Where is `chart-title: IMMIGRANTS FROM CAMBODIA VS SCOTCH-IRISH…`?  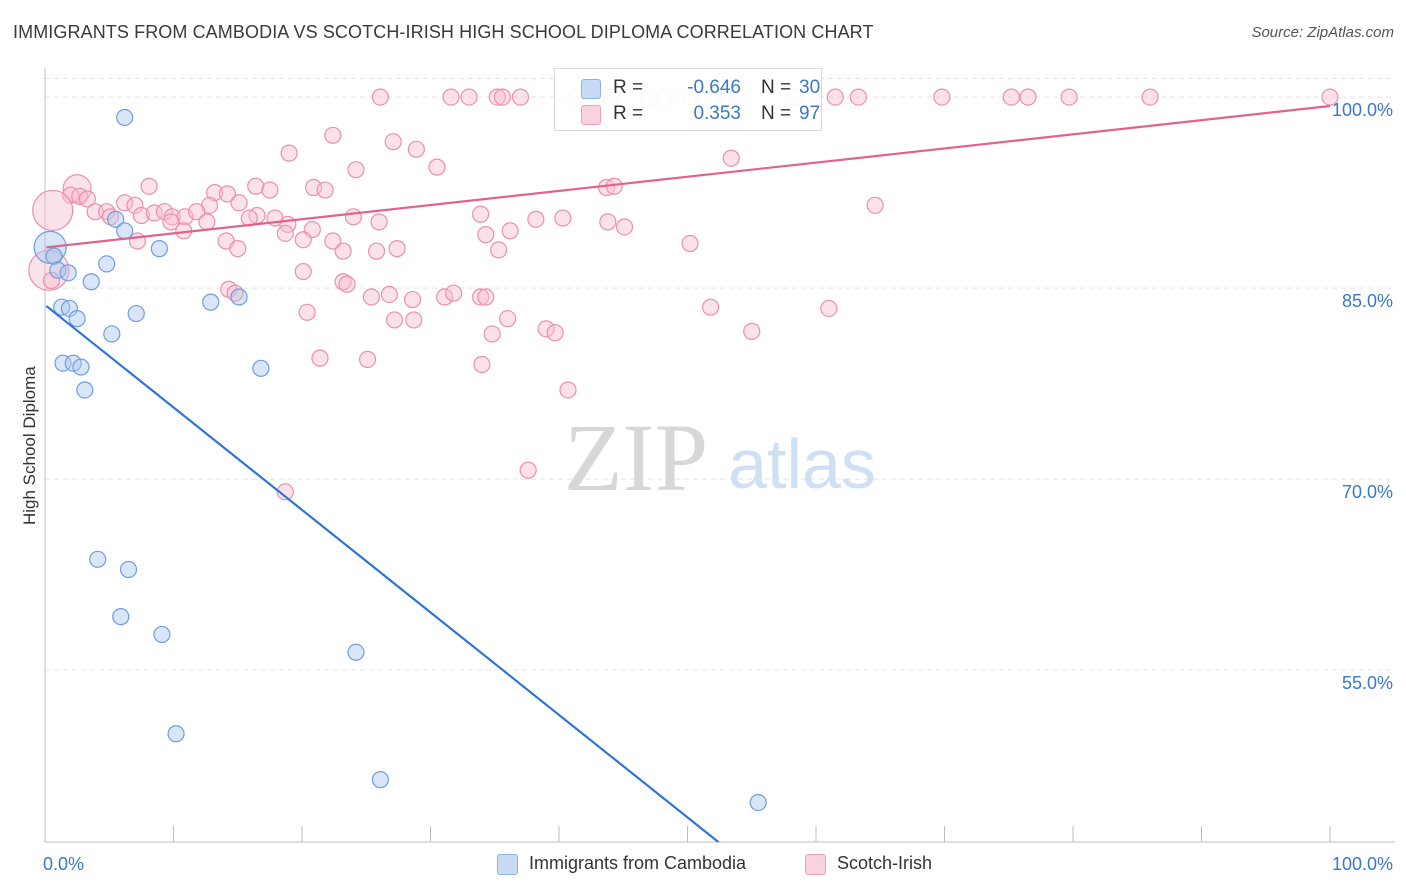 chart-title: IMMIGRANTS FROM CAMBODIA VS SCOTCH-IRISH… is located at coordinates (443, 32).